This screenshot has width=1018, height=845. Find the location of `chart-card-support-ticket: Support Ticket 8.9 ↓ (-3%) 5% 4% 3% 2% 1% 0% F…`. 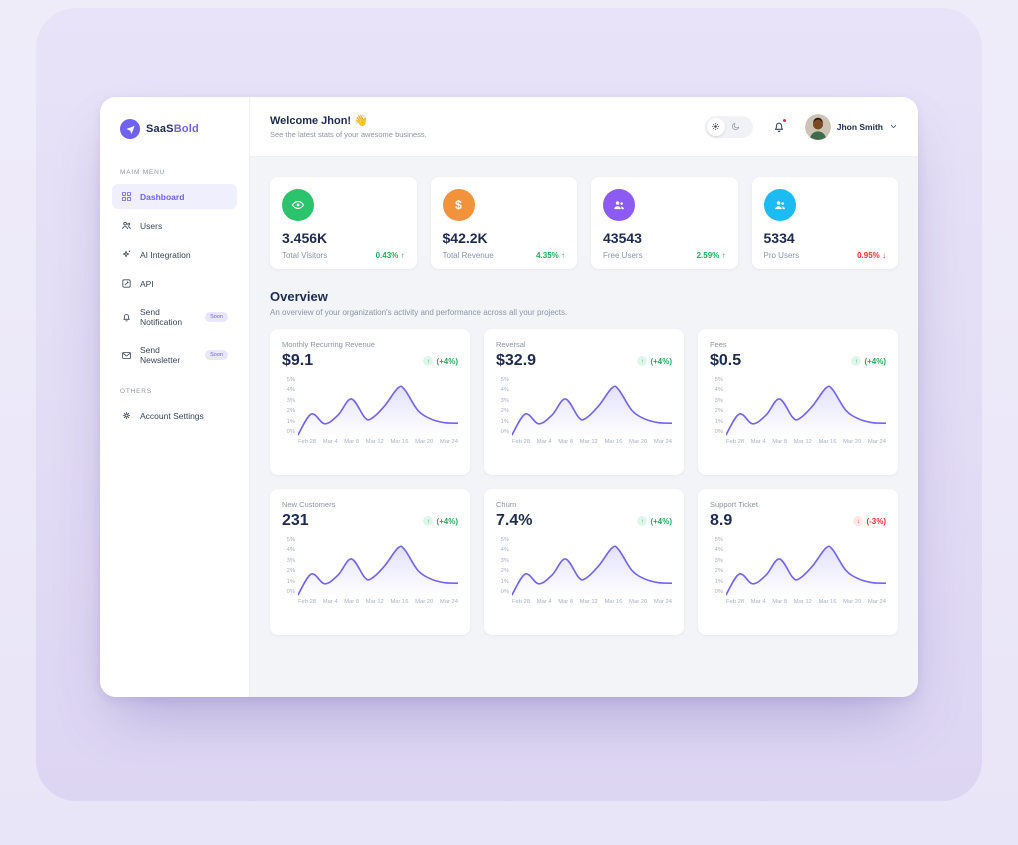

chart-card-support-ticket: Support Ticket 8.9 ↓ (-3%) 5% 4% 3% 2% 1% 0% F… is located at coordinates (798, 562).